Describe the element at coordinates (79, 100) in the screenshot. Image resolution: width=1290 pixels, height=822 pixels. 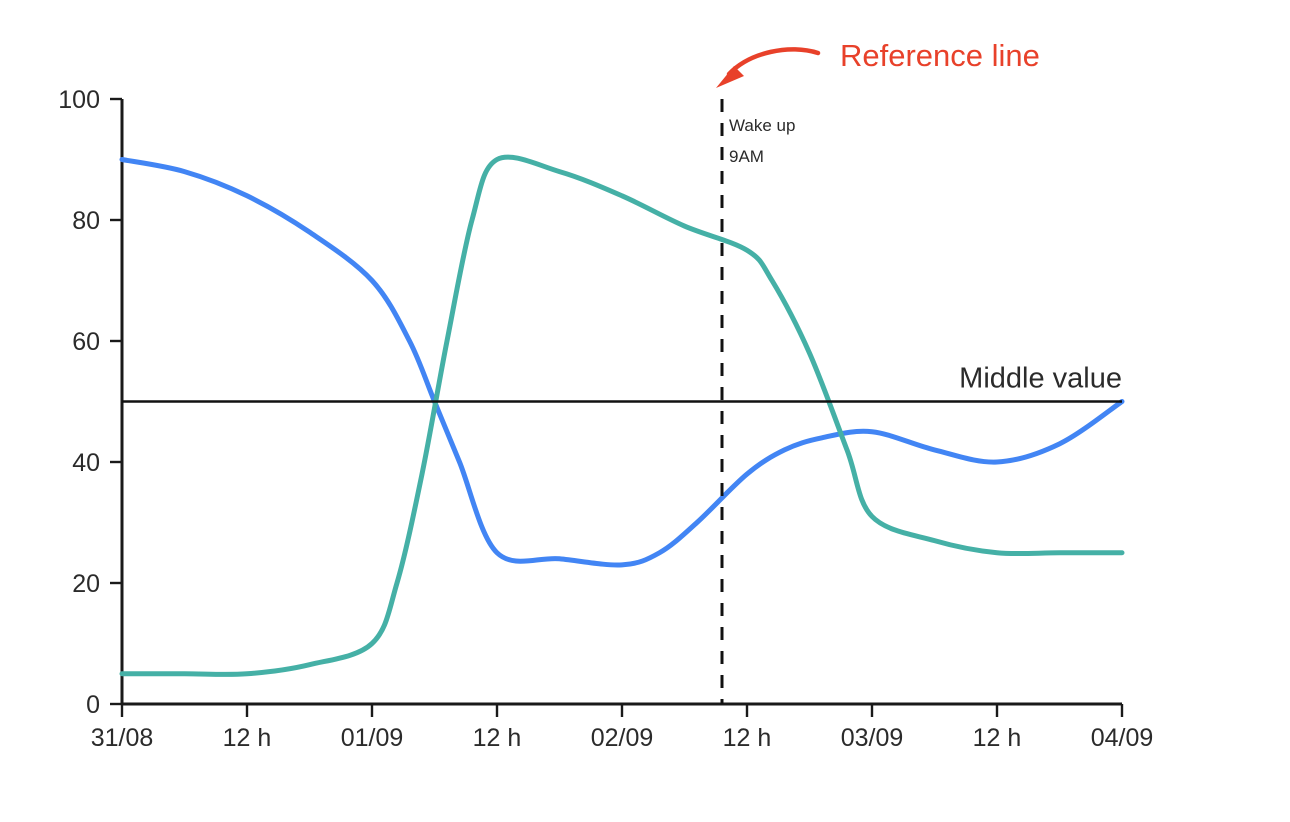
I see `y-tick-label-100: 100` at that location.